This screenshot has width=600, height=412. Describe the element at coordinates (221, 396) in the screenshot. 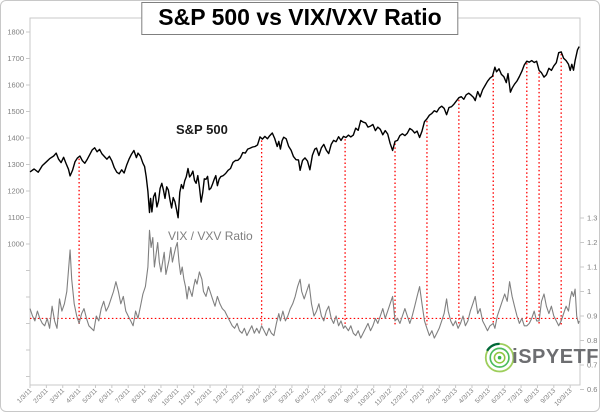

I see `svg-text: 1/3/12` at that location.